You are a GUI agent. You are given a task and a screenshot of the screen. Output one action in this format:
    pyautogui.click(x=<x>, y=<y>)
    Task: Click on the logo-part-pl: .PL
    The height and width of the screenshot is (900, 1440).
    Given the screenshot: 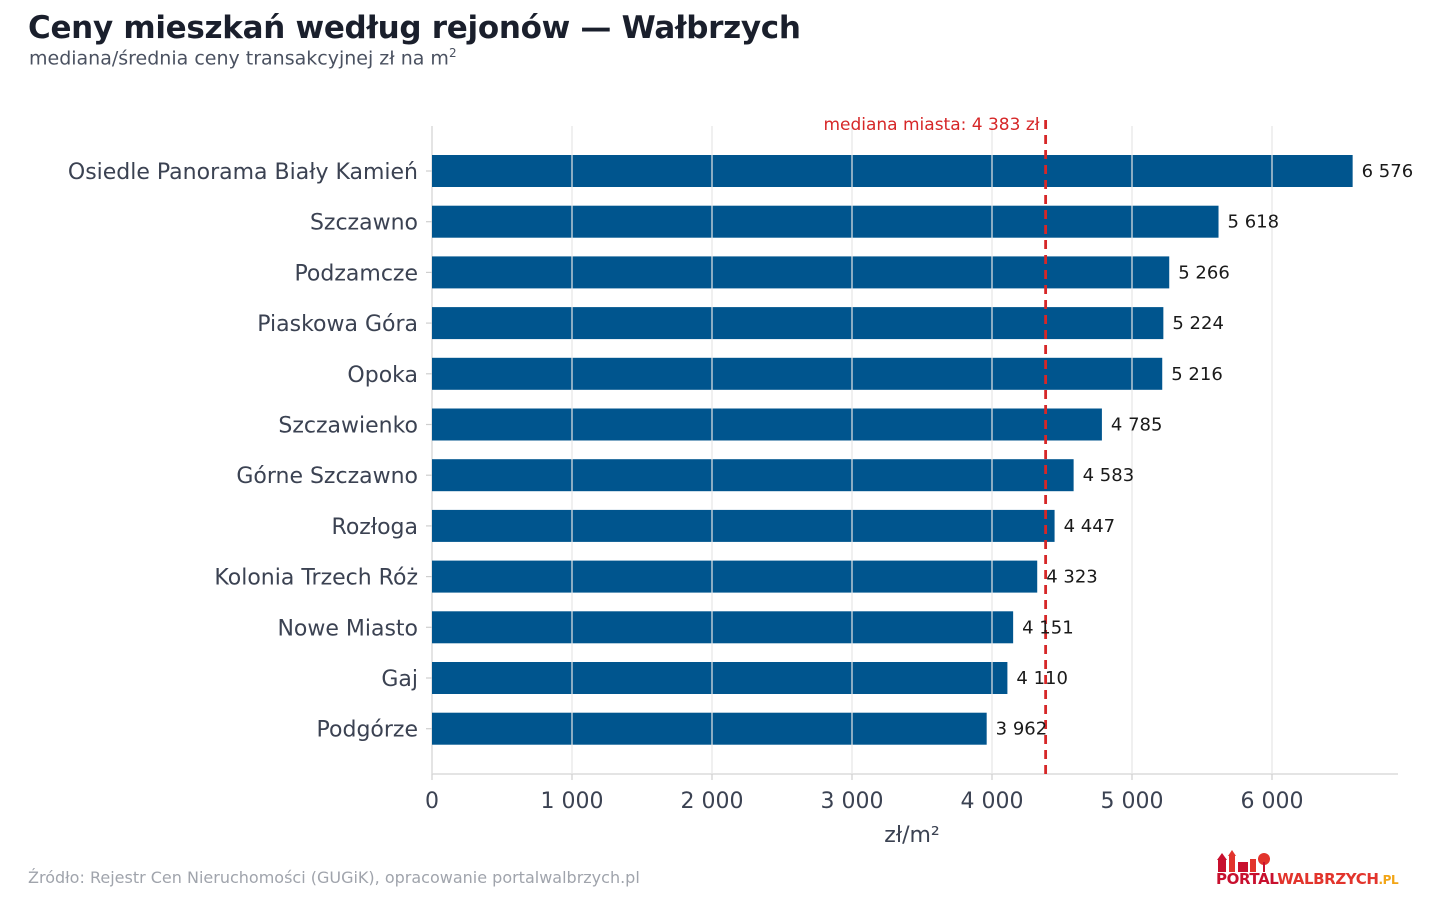 What is the action you would take?
    pyautogui.click(x=1388, y=880)
    